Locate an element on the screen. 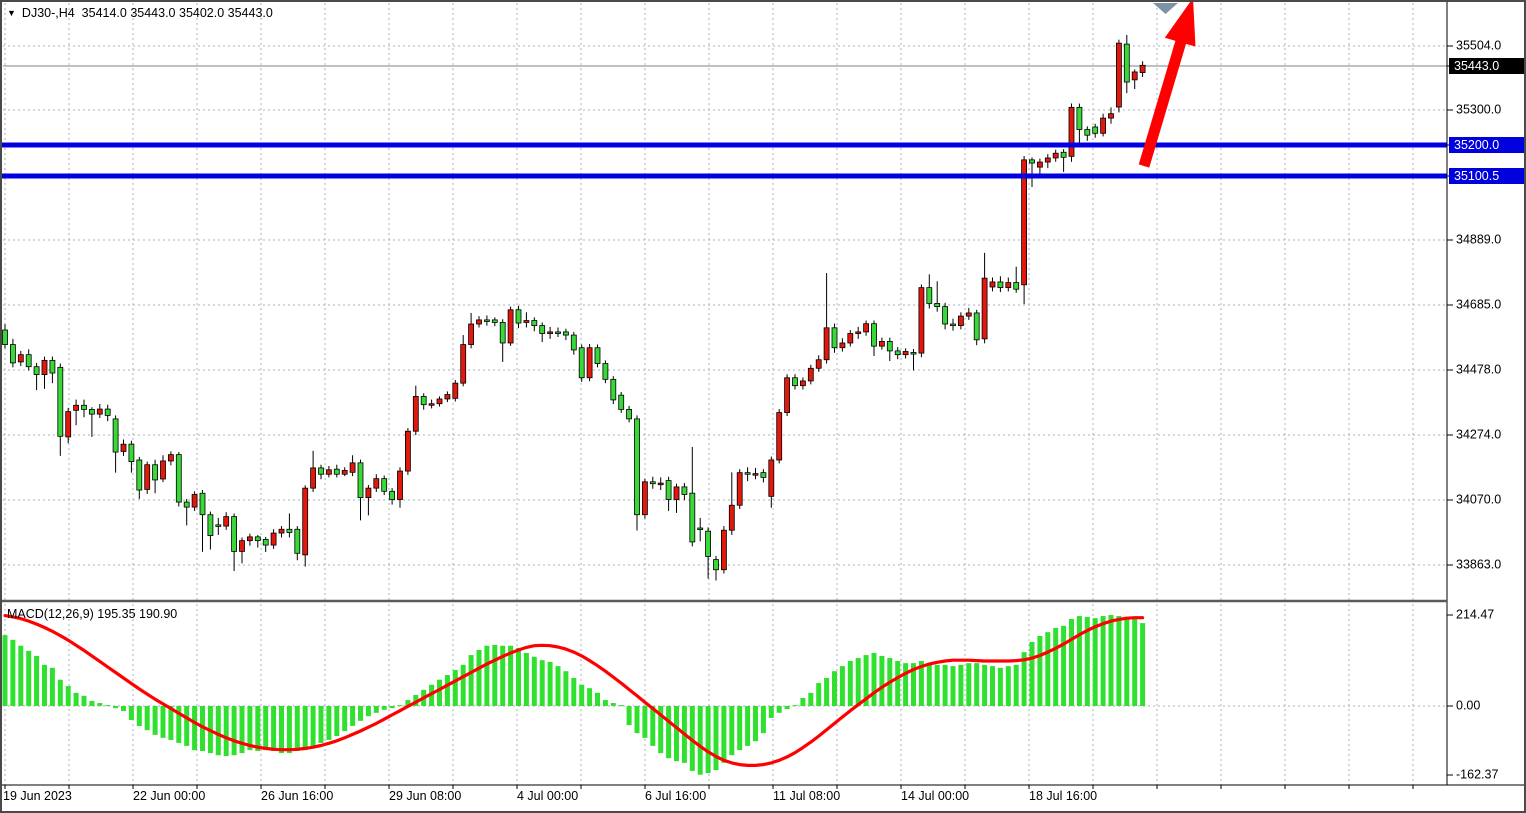 The image size is (1526, 813). macd-indicator-label: MACD(12,26,9) 195.35 190.90 is located at coordinates (92, 614).